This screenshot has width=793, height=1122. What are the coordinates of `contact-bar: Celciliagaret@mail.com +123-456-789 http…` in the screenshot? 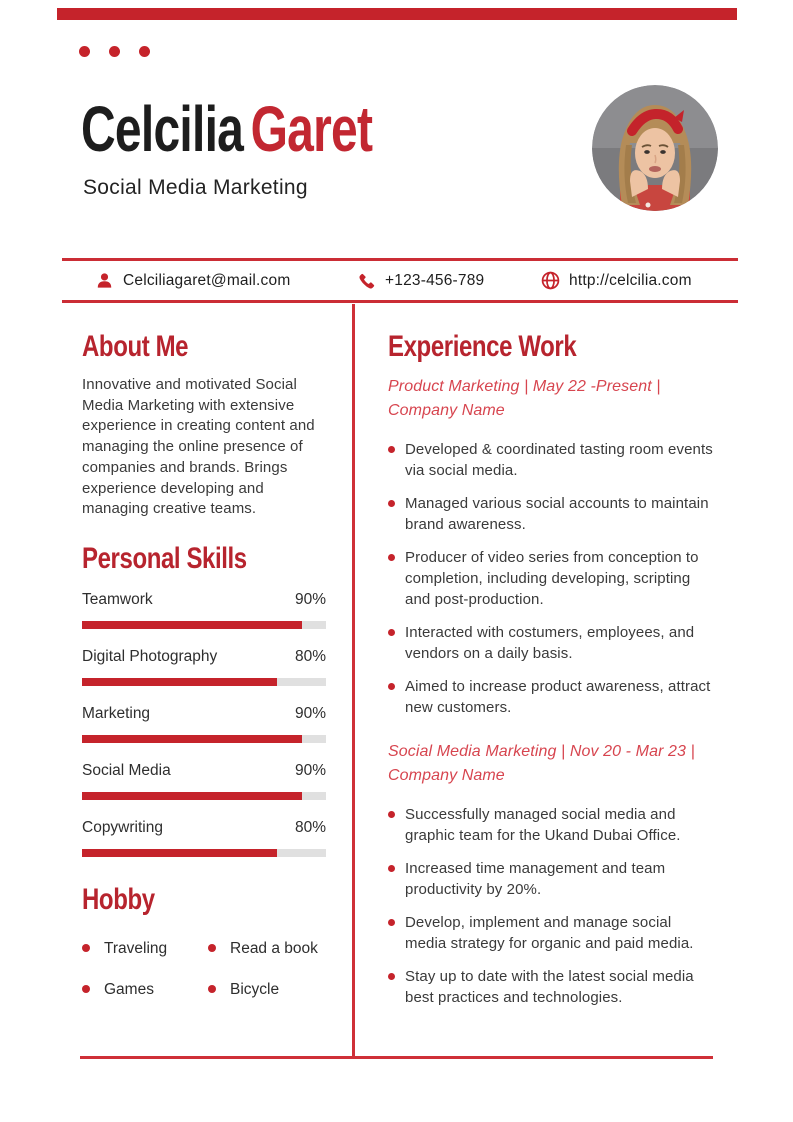 It's located at (400, 280).